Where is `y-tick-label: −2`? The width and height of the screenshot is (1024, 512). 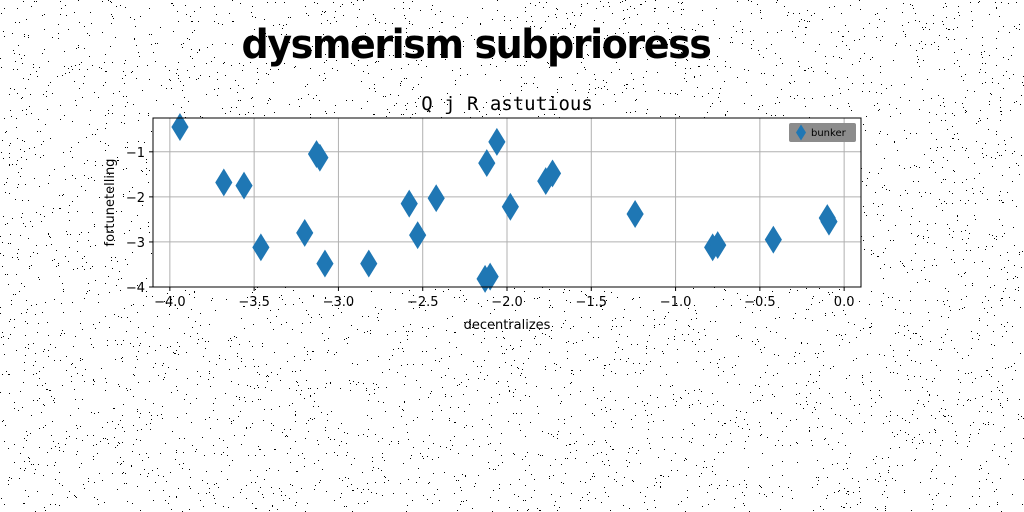 y-tick-label: −2 is located at coordinates (135, 198).